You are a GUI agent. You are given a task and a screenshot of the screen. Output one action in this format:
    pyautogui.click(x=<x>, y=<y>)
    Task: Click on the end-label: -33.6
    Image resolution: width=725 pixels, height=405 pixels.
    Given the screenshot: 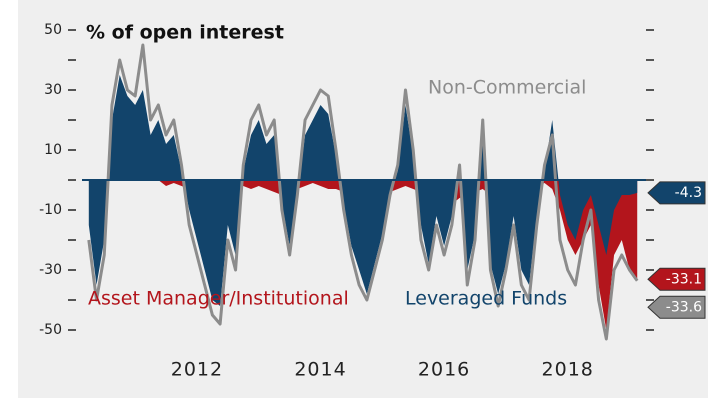 What is the action you would take?
    pyautogui.click(x=684, y=307)
    